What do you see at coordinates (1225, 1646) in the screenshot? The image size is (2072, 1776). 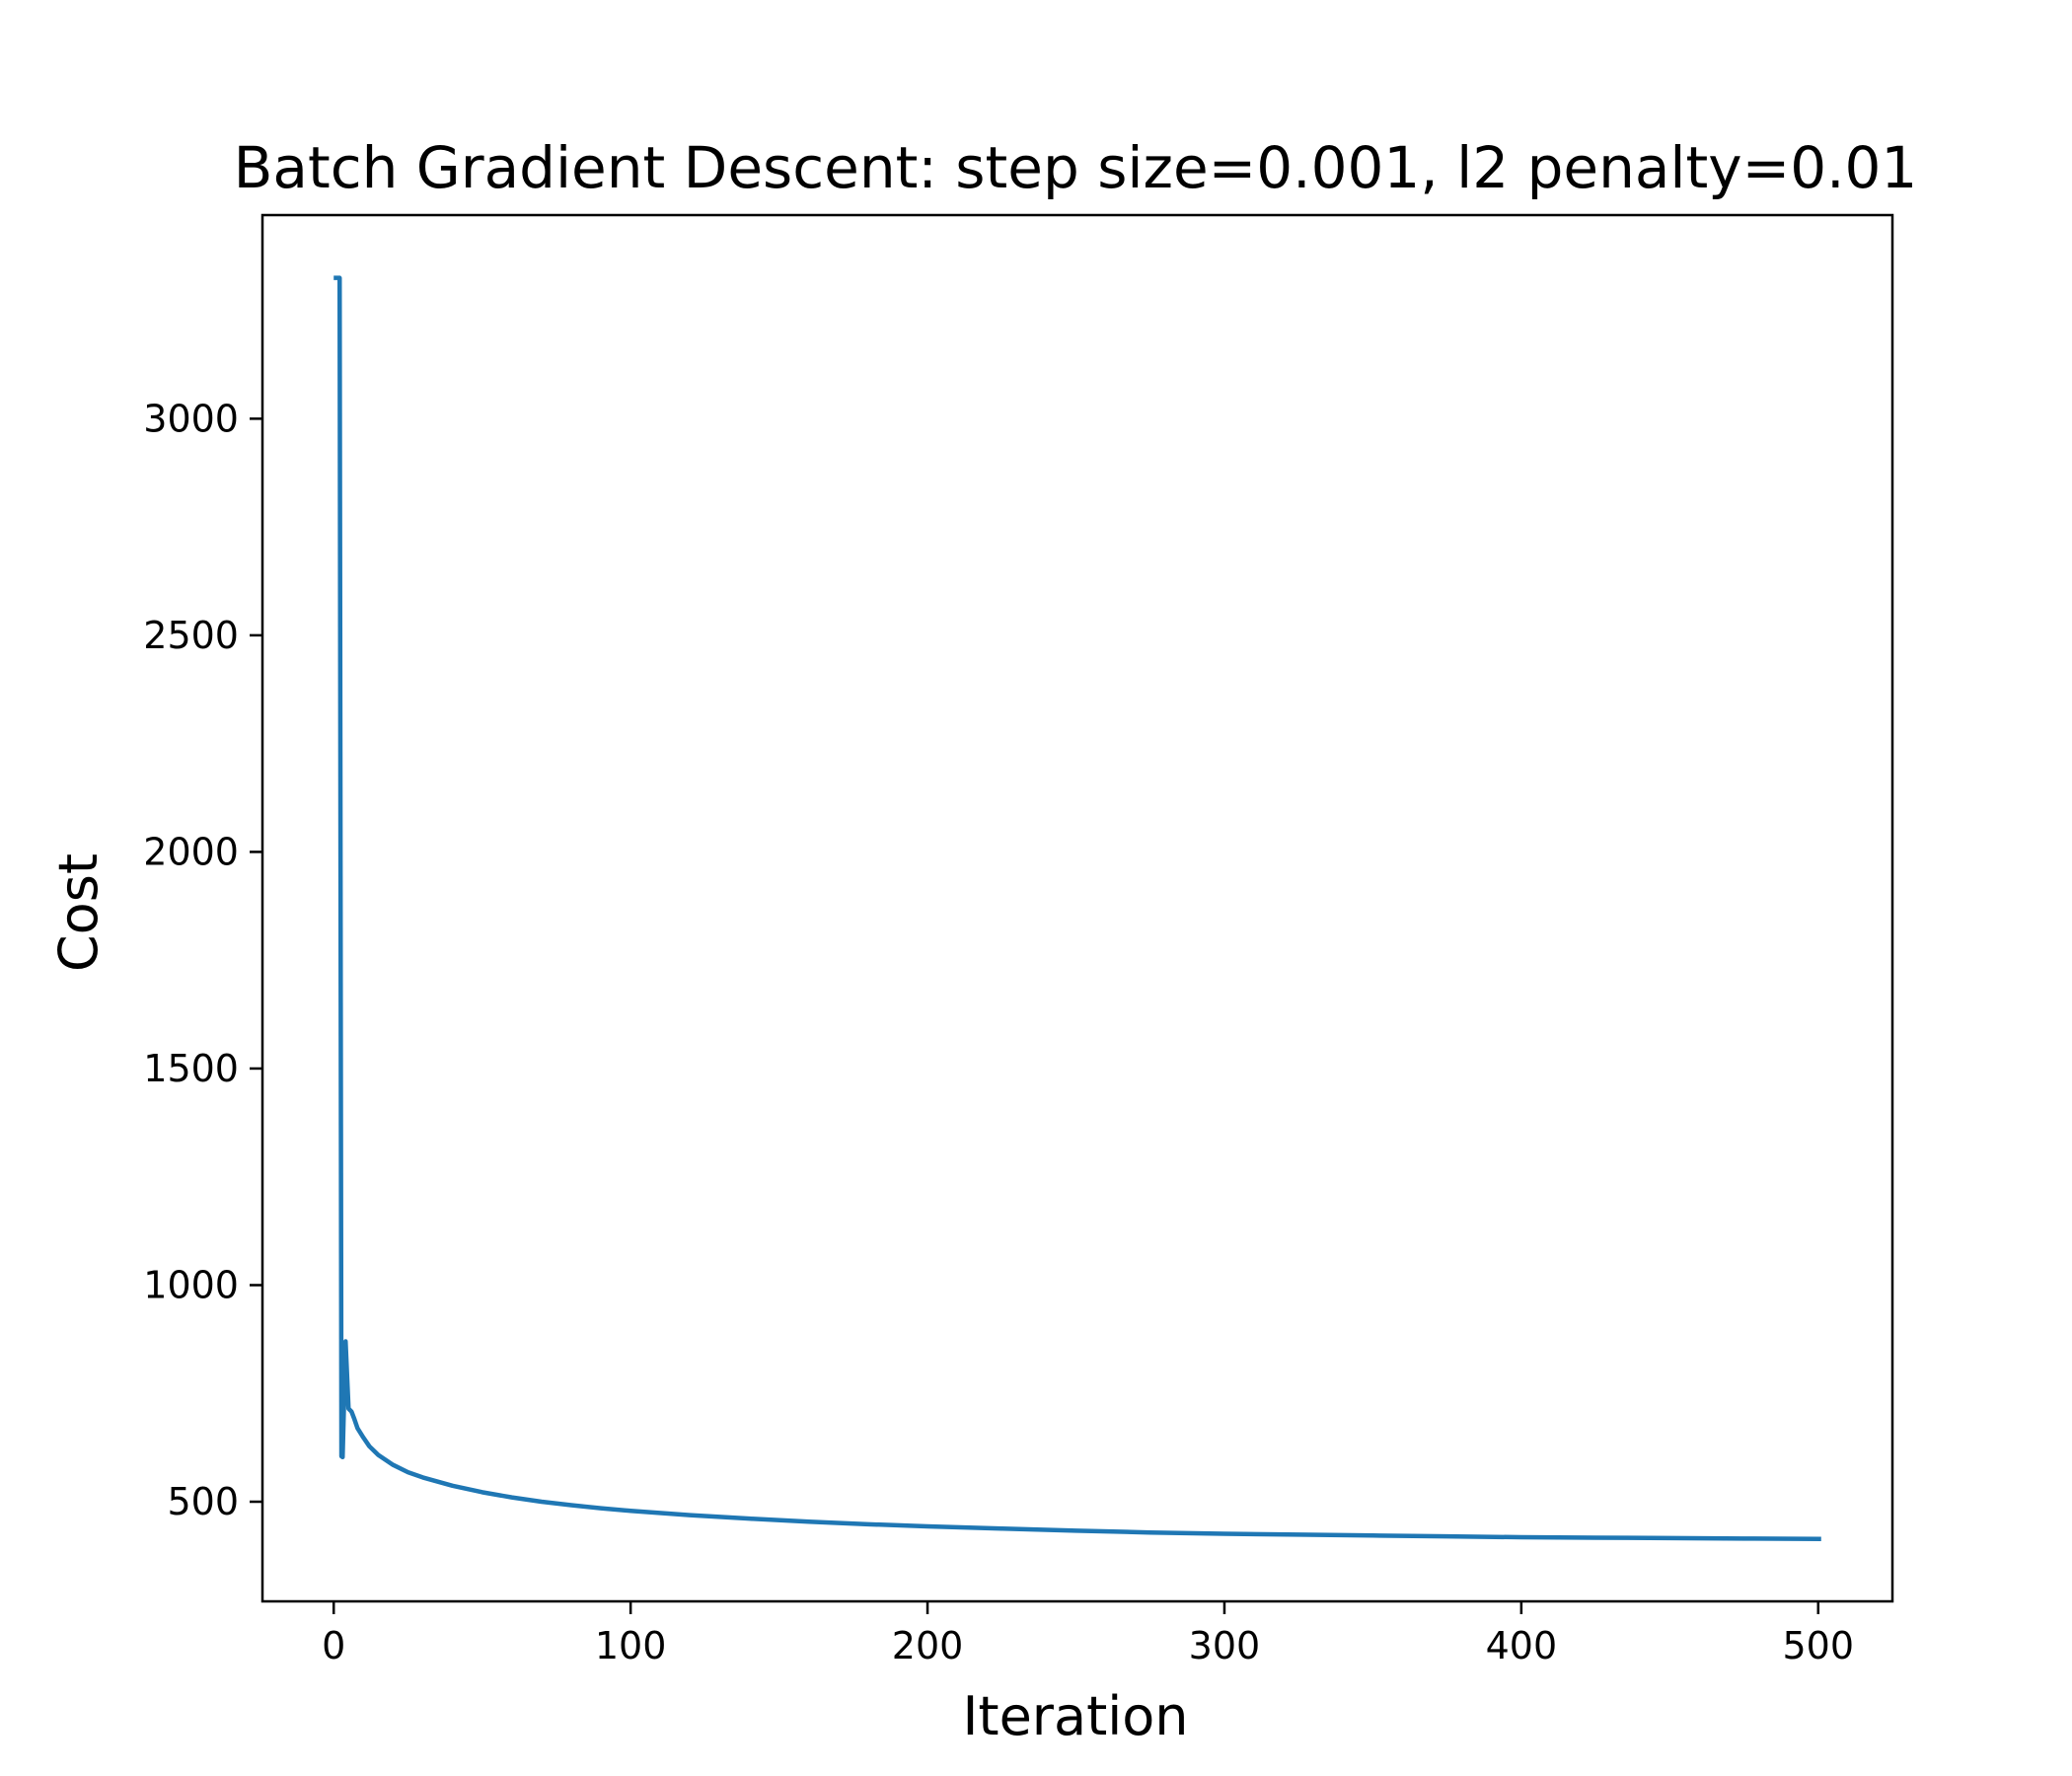 I see `x-tick-label: 300` at bounding box center [1225, 1646].